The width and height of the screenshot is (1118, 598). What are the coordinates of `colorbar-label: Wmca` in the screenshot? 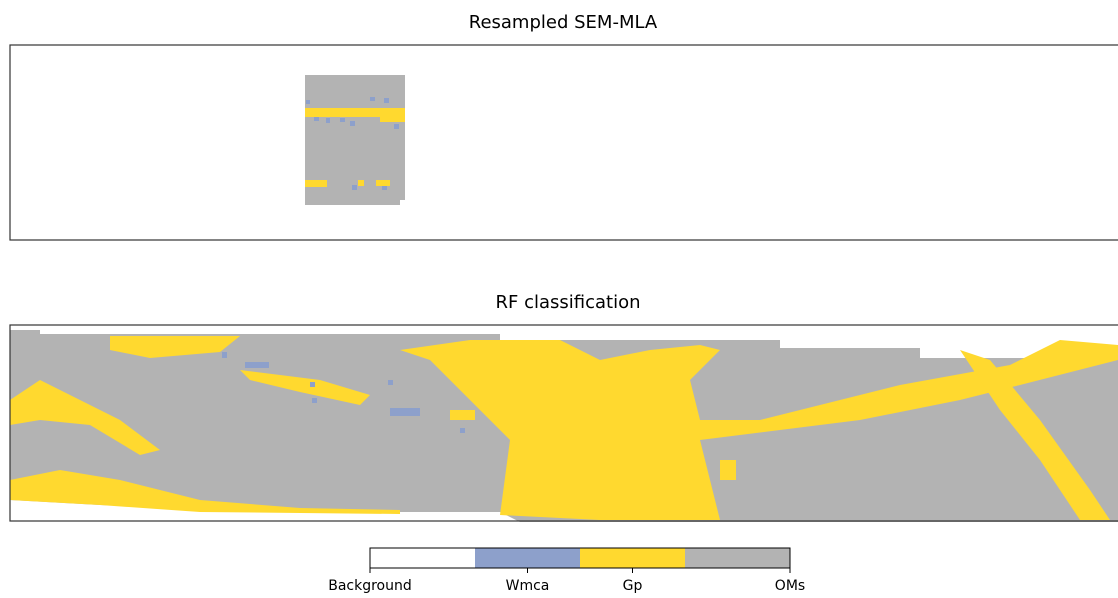 It's located at (528, 586).